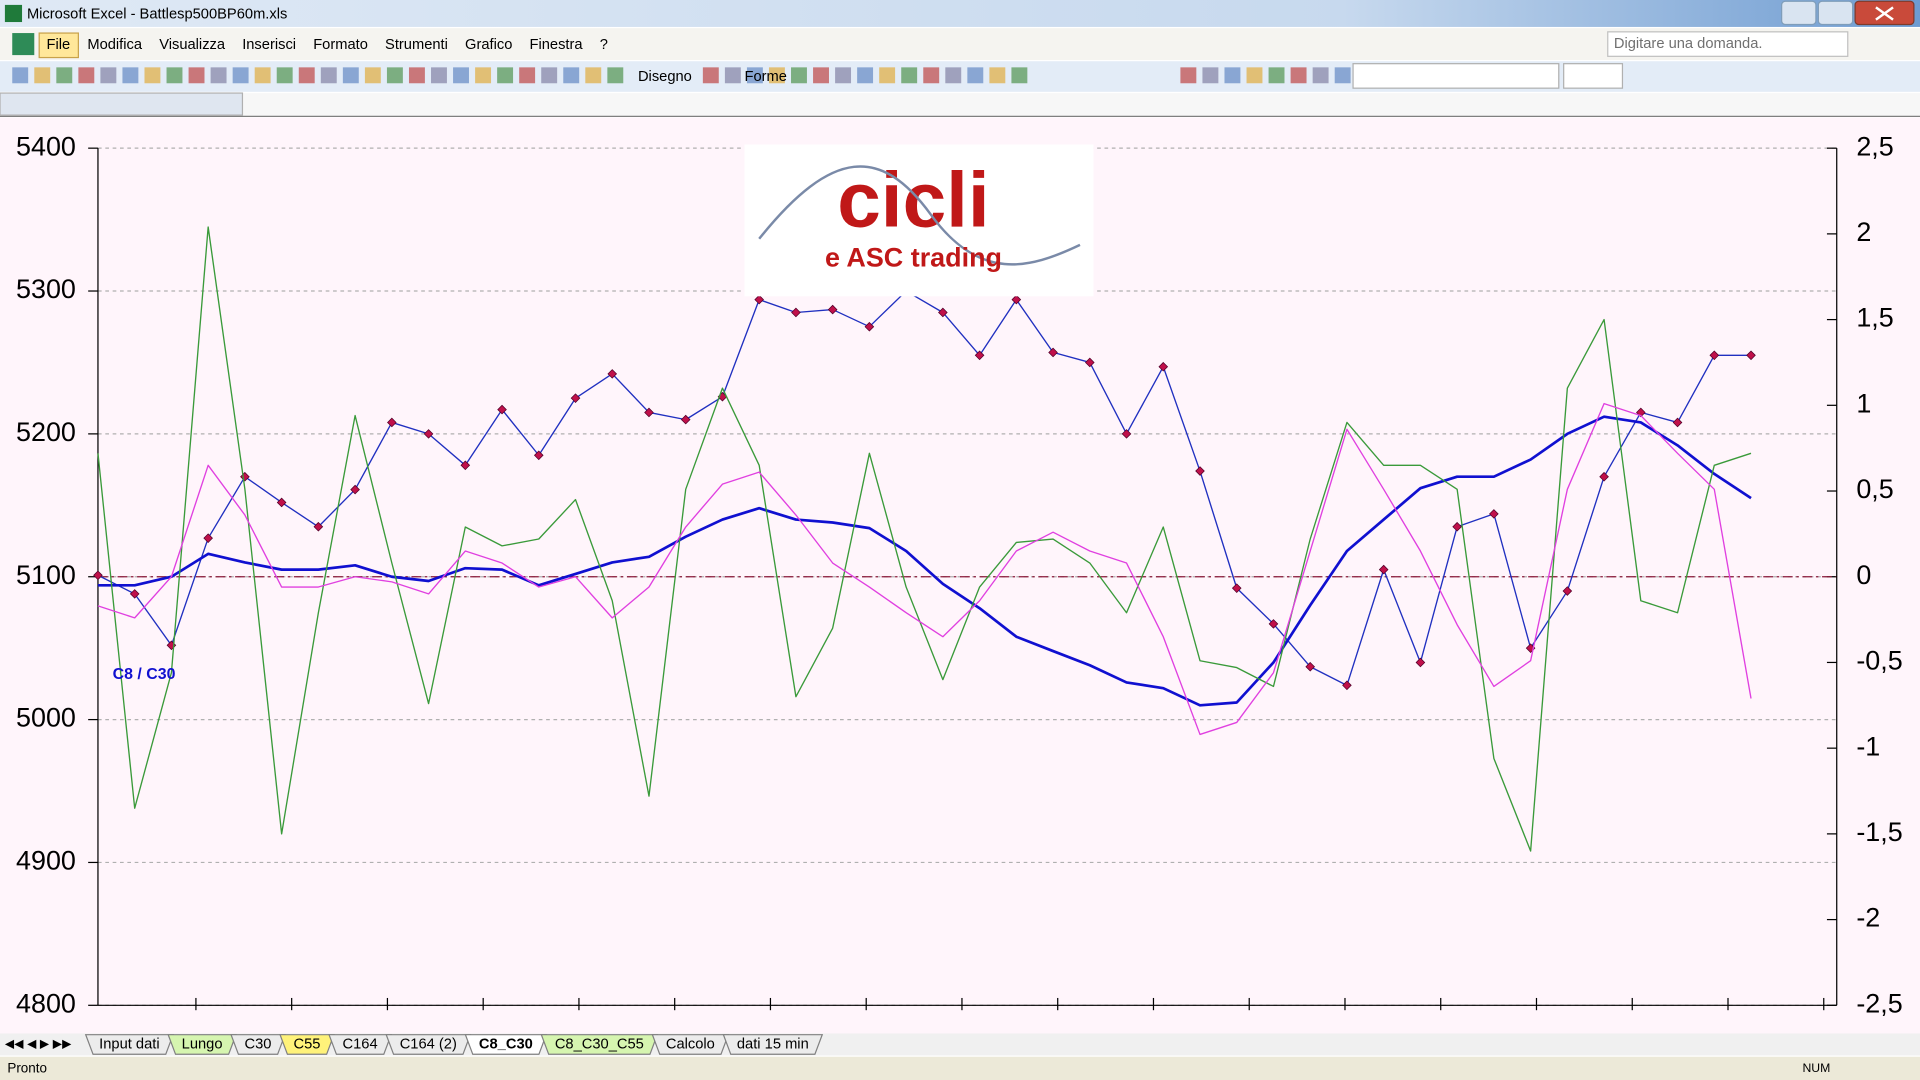 This screenshot has width=1920, height=1080. What do you see at coordinates (604, 45) in the screenshot?
I see `menu-item: ?` at bounding box center [604, 45].